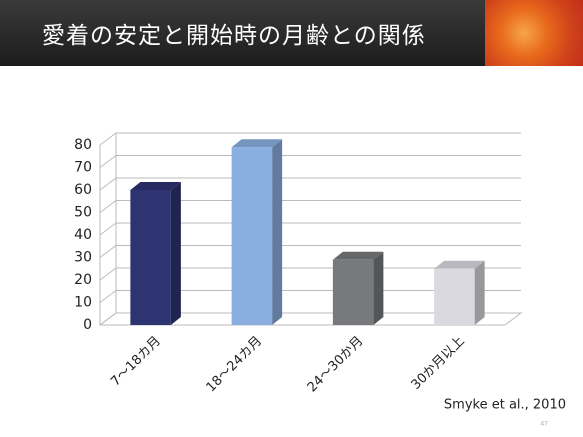 This screenshot has height=437, width=583. Describe the element at coordinates (83, 213) in the screenshot. I see `y-tick-label: 50` at that location.